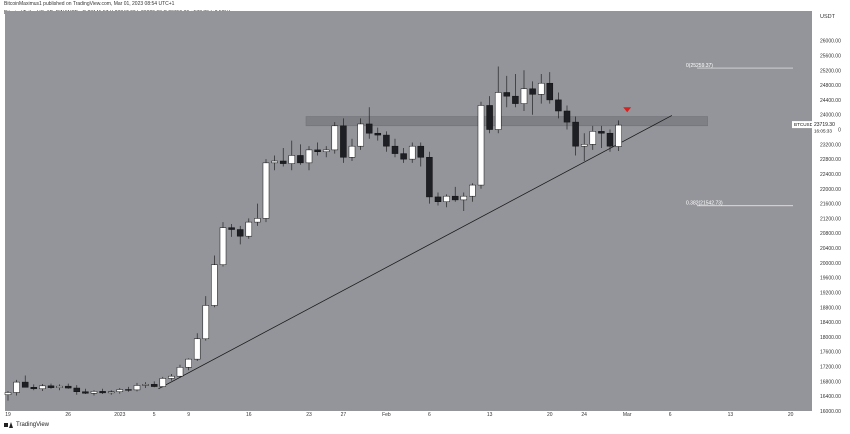 Image resolution: width=850 pixels, height=434 pixels. I want to click on price-tag-countdown: 16:05:33, so click(823, 131).